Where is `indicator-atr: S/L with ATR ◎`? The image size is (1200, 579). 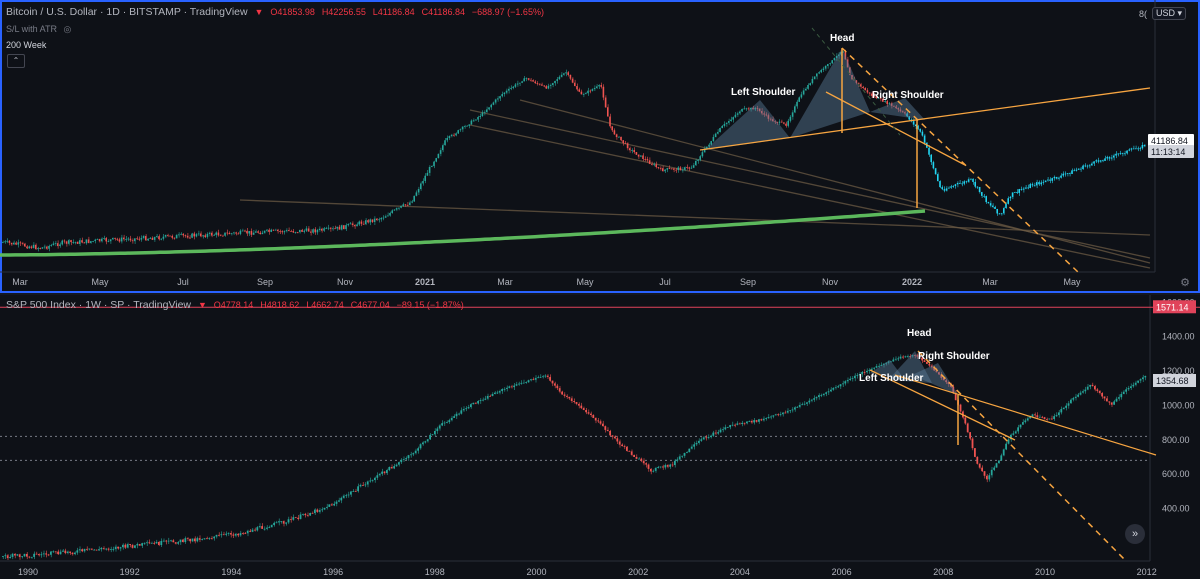 indicator-atr: S/L with ATR ◎ is located at coordinates (40, 29).